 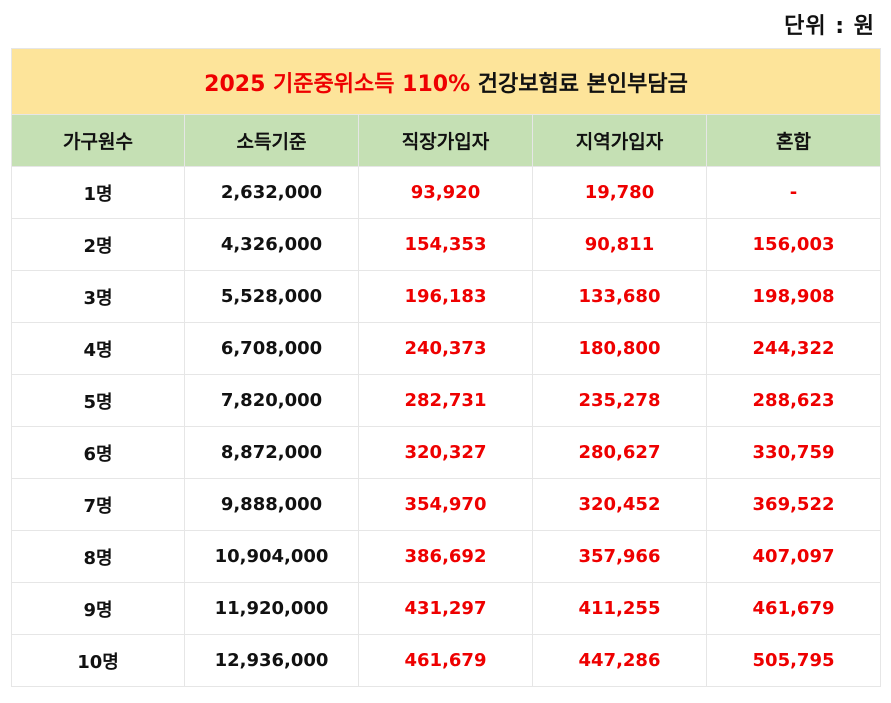 What do you see at coordinates (271, 504) in the screenshot?
I see `cell-income: 9,888,000` at bounding box center [271, 504].